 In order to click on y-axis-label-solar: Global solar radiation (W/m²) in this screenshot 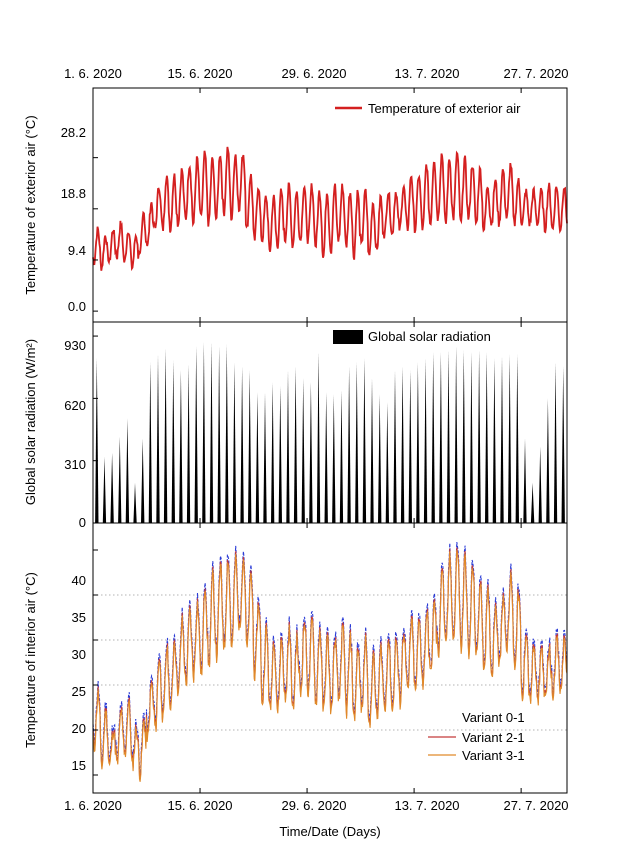, I will do `click(30, 422)`.